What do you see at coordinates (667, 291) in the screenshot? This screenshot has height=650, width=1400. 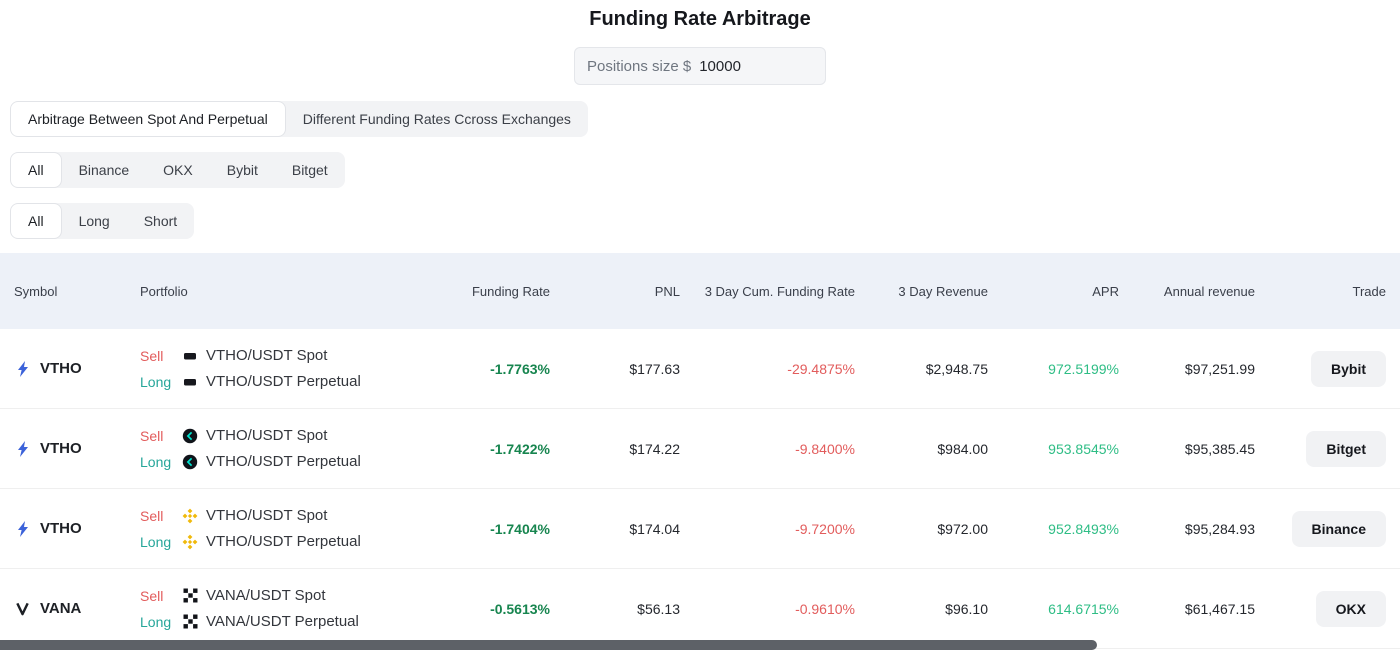 I see `header-pnl: PNL` at bounding box center [667, 291].